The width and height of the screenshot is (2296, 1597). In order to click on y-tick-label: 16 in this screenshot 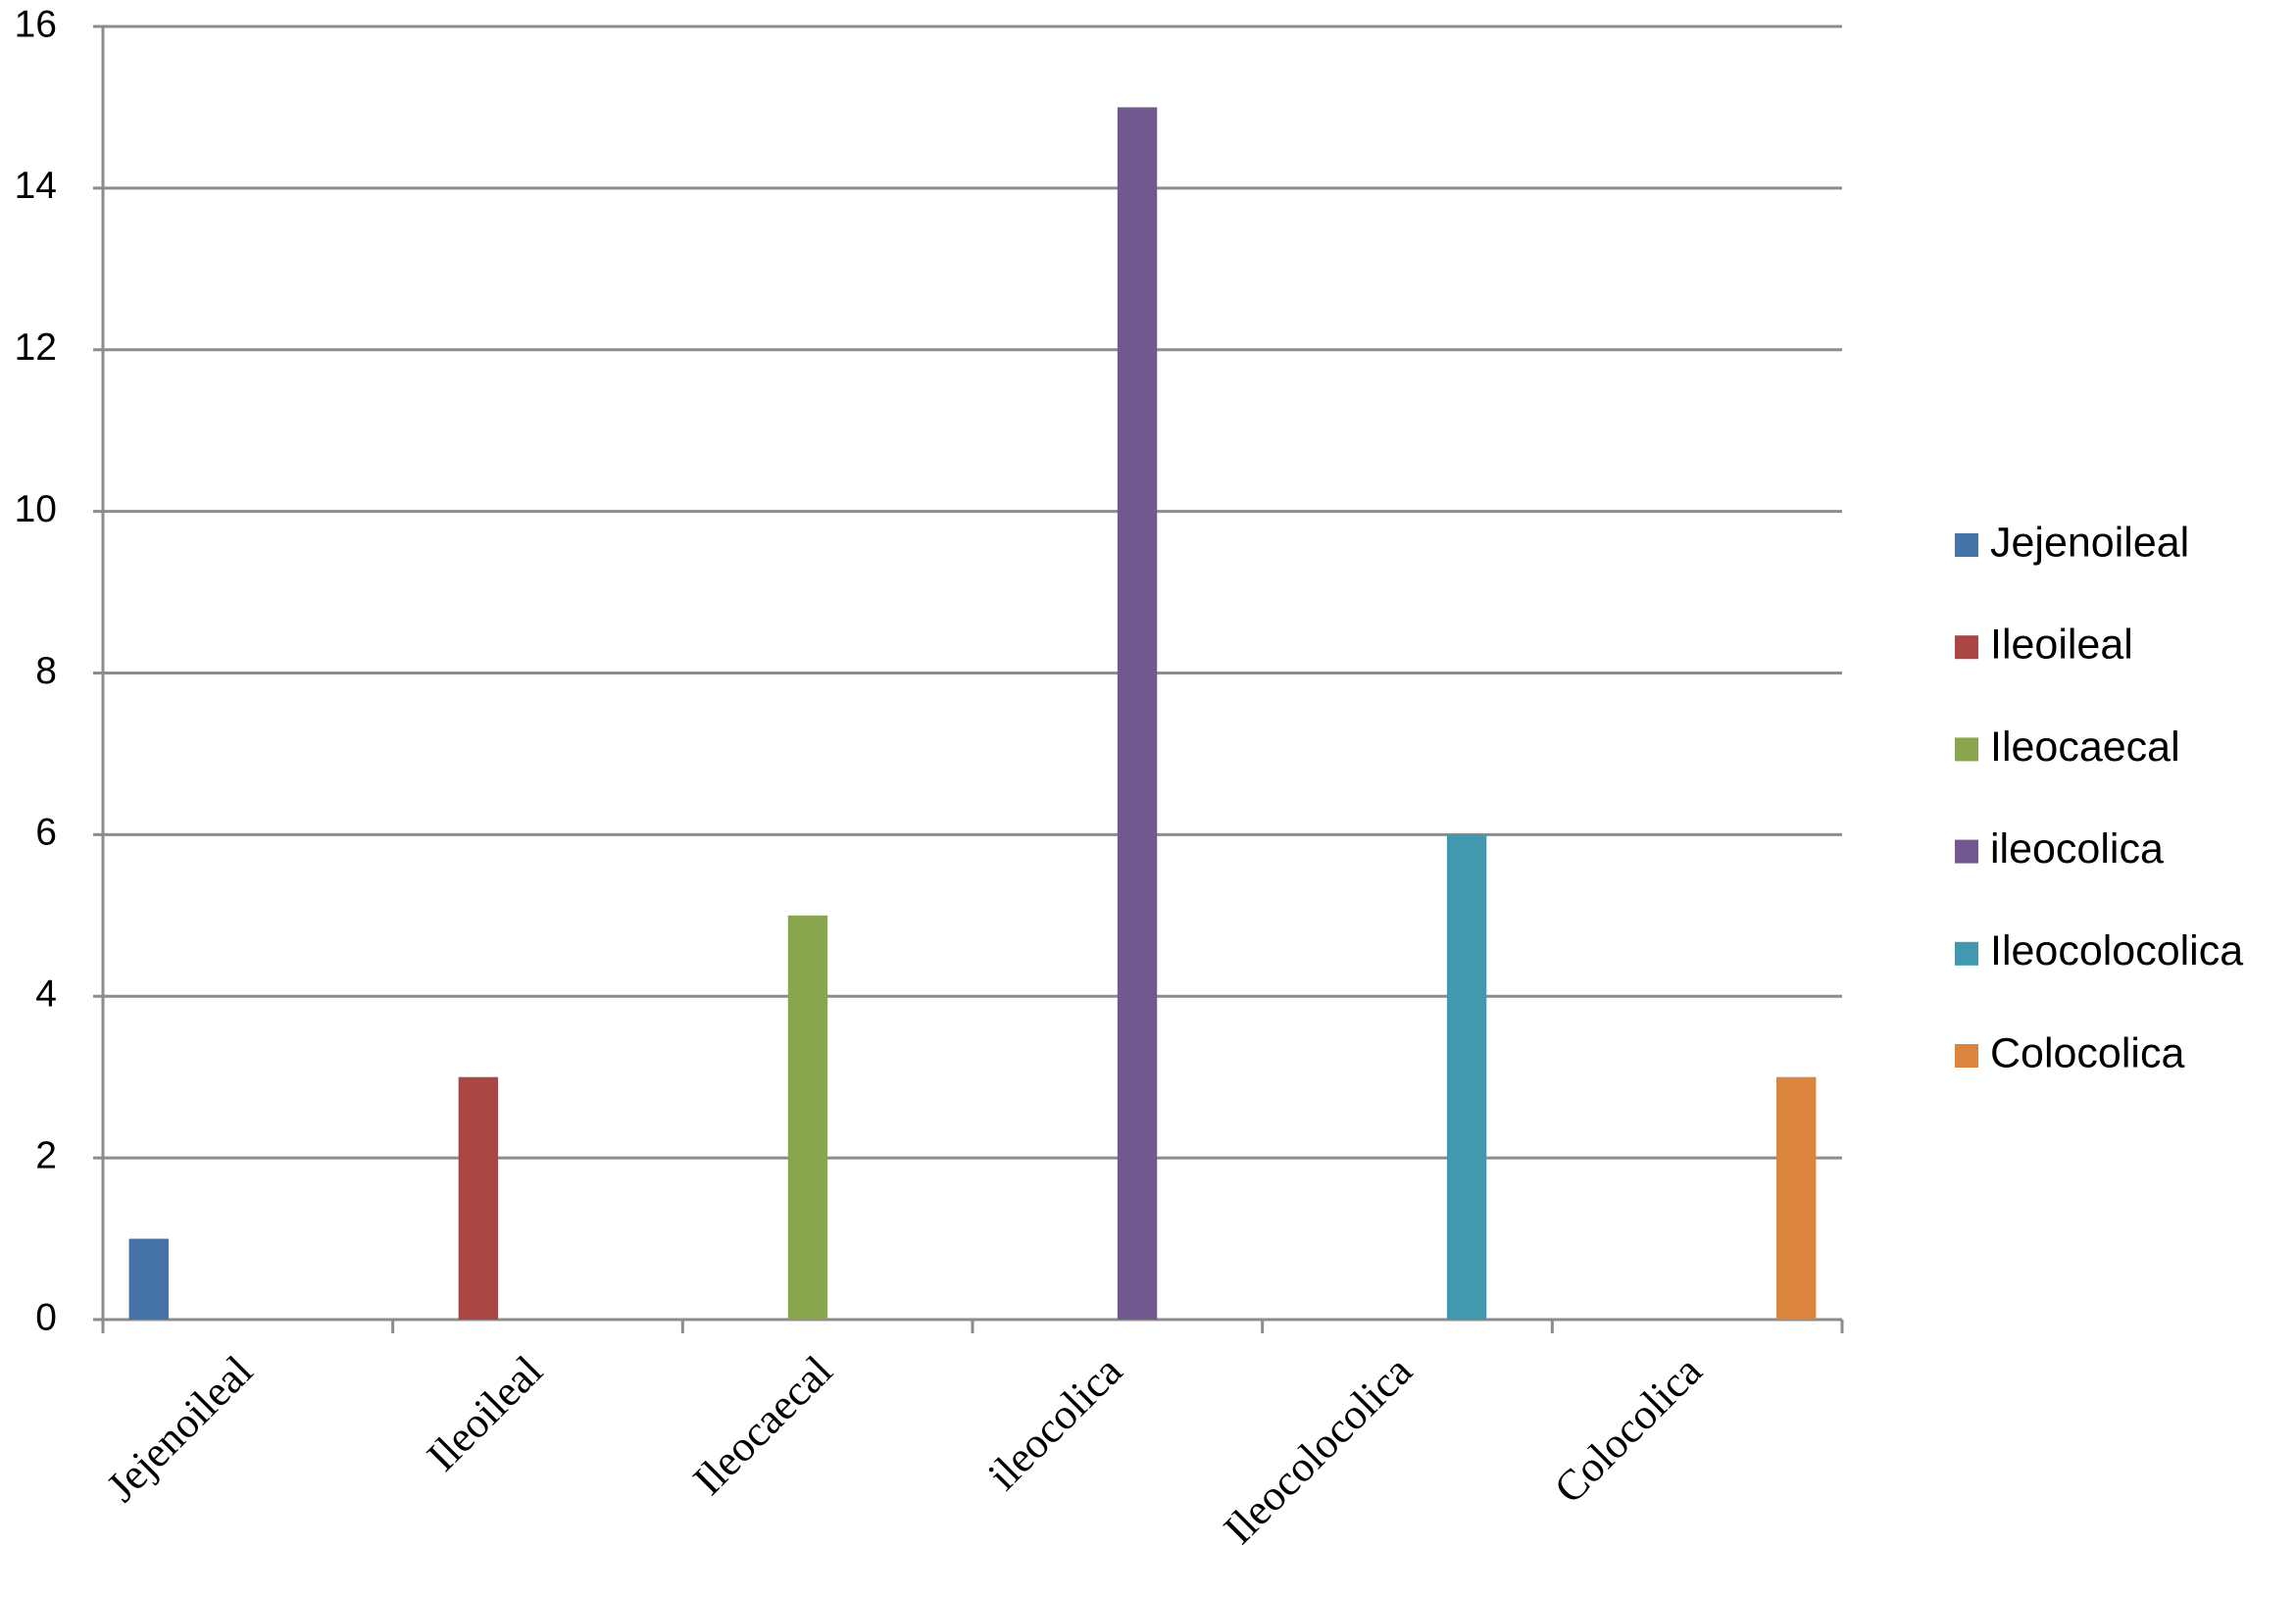, I will do `click(36, 24)`.